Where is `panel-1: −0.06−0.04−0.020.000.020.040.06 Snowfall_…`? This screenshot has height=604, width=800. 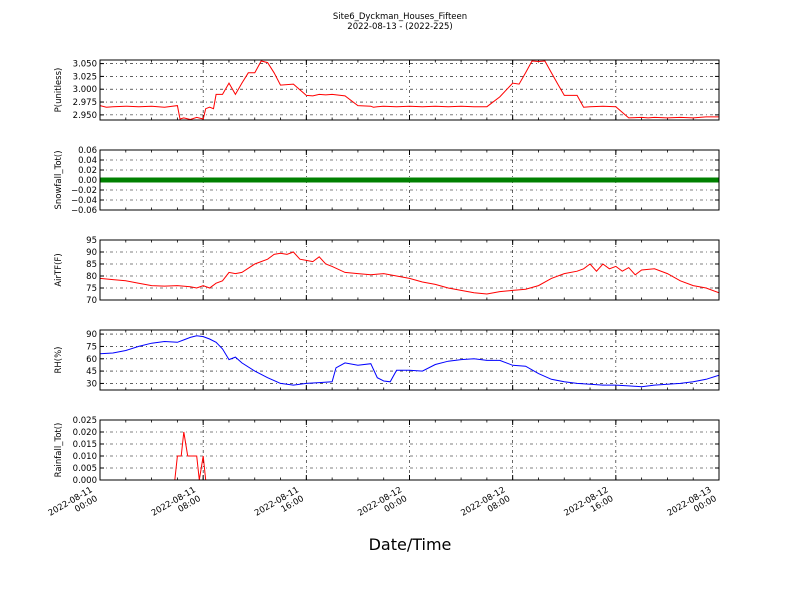
panel-1: −0.06−0.04−0.020.000.020.040.06 Snowfall_… is located at coordinates (387, 181).